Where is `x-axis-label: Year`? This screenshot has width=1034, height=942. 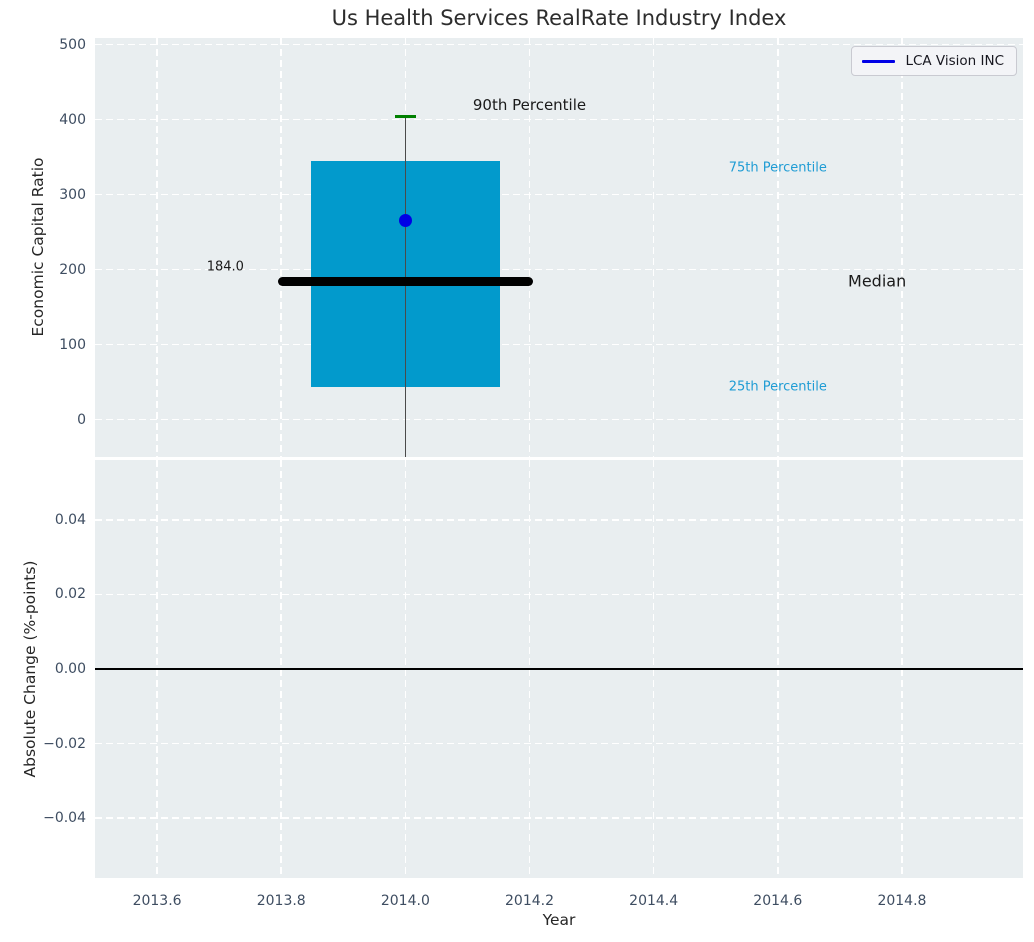 x-axis-label: Year is located at coordinates (559, 920).